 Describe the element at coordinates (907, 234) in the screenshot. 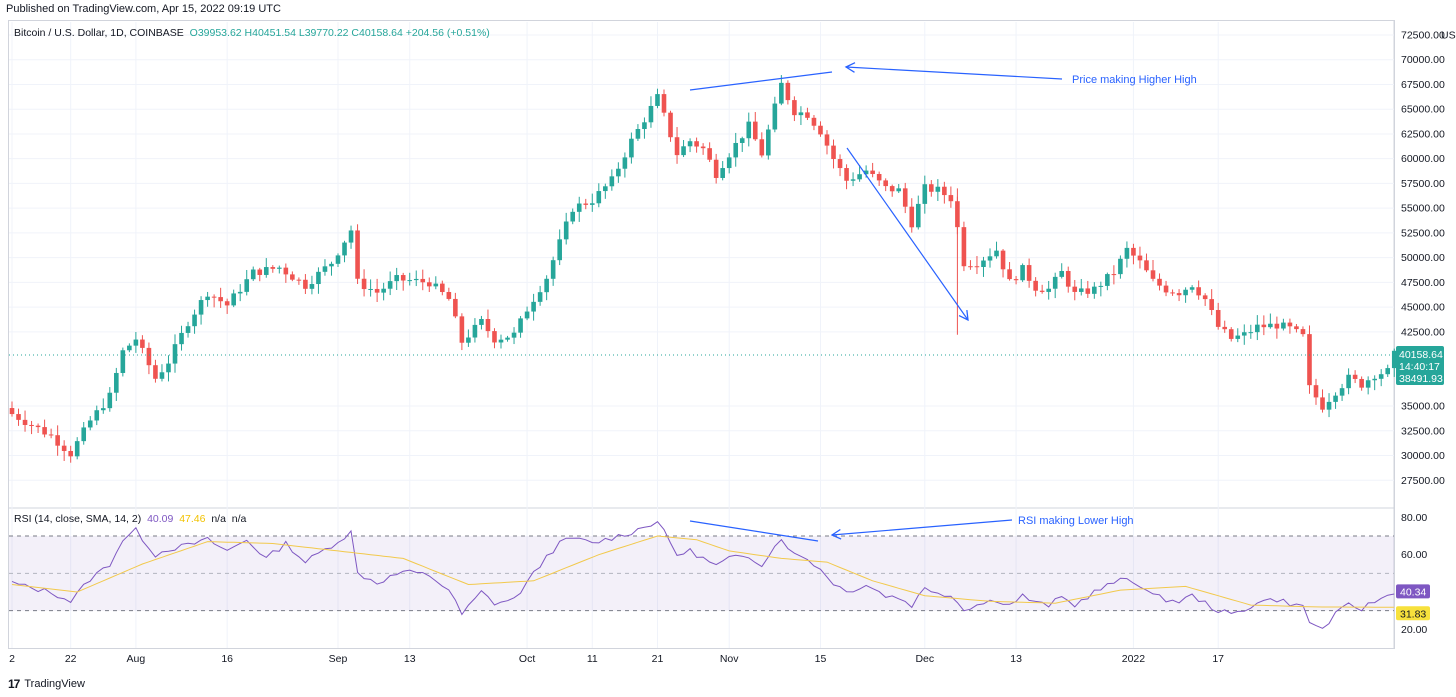

I see `downtrend-arrow` at that location.